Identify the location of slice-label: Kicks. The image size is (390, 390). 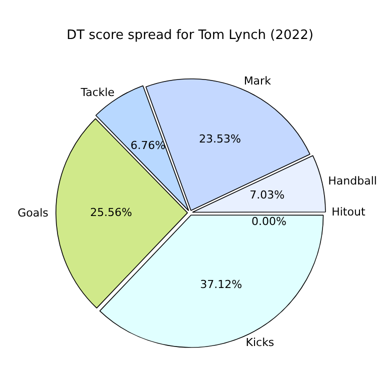
(260, 342).